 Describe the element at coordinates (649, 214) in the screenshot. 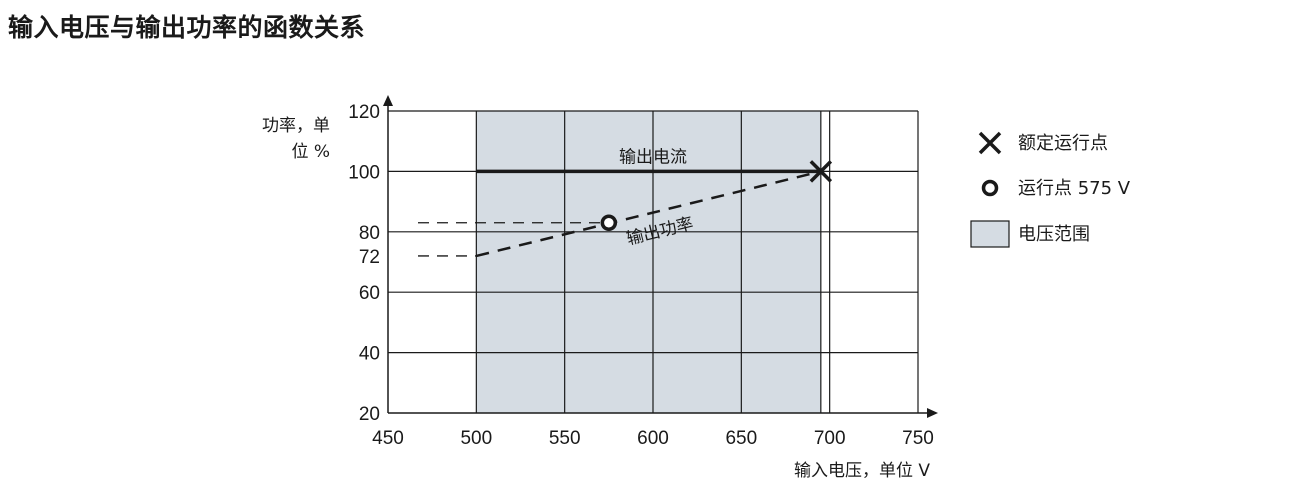

I see `output-power-line` at that location.